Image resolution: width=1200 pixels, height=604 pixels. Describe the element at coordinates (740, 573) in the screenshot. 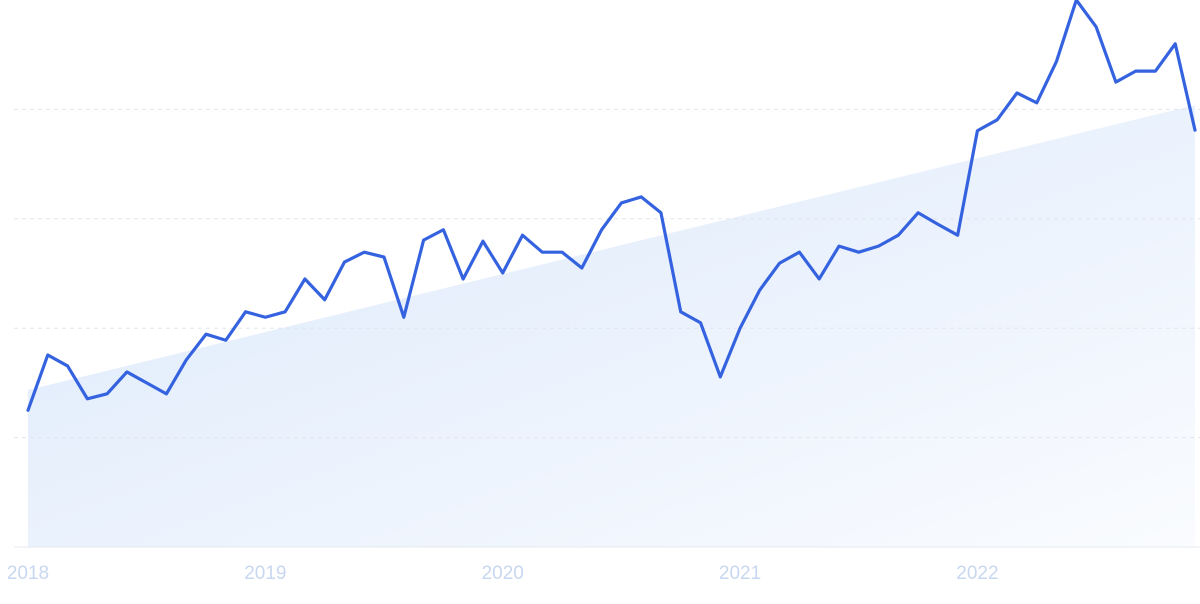

I see `x-tick-label: 2021` at that location.